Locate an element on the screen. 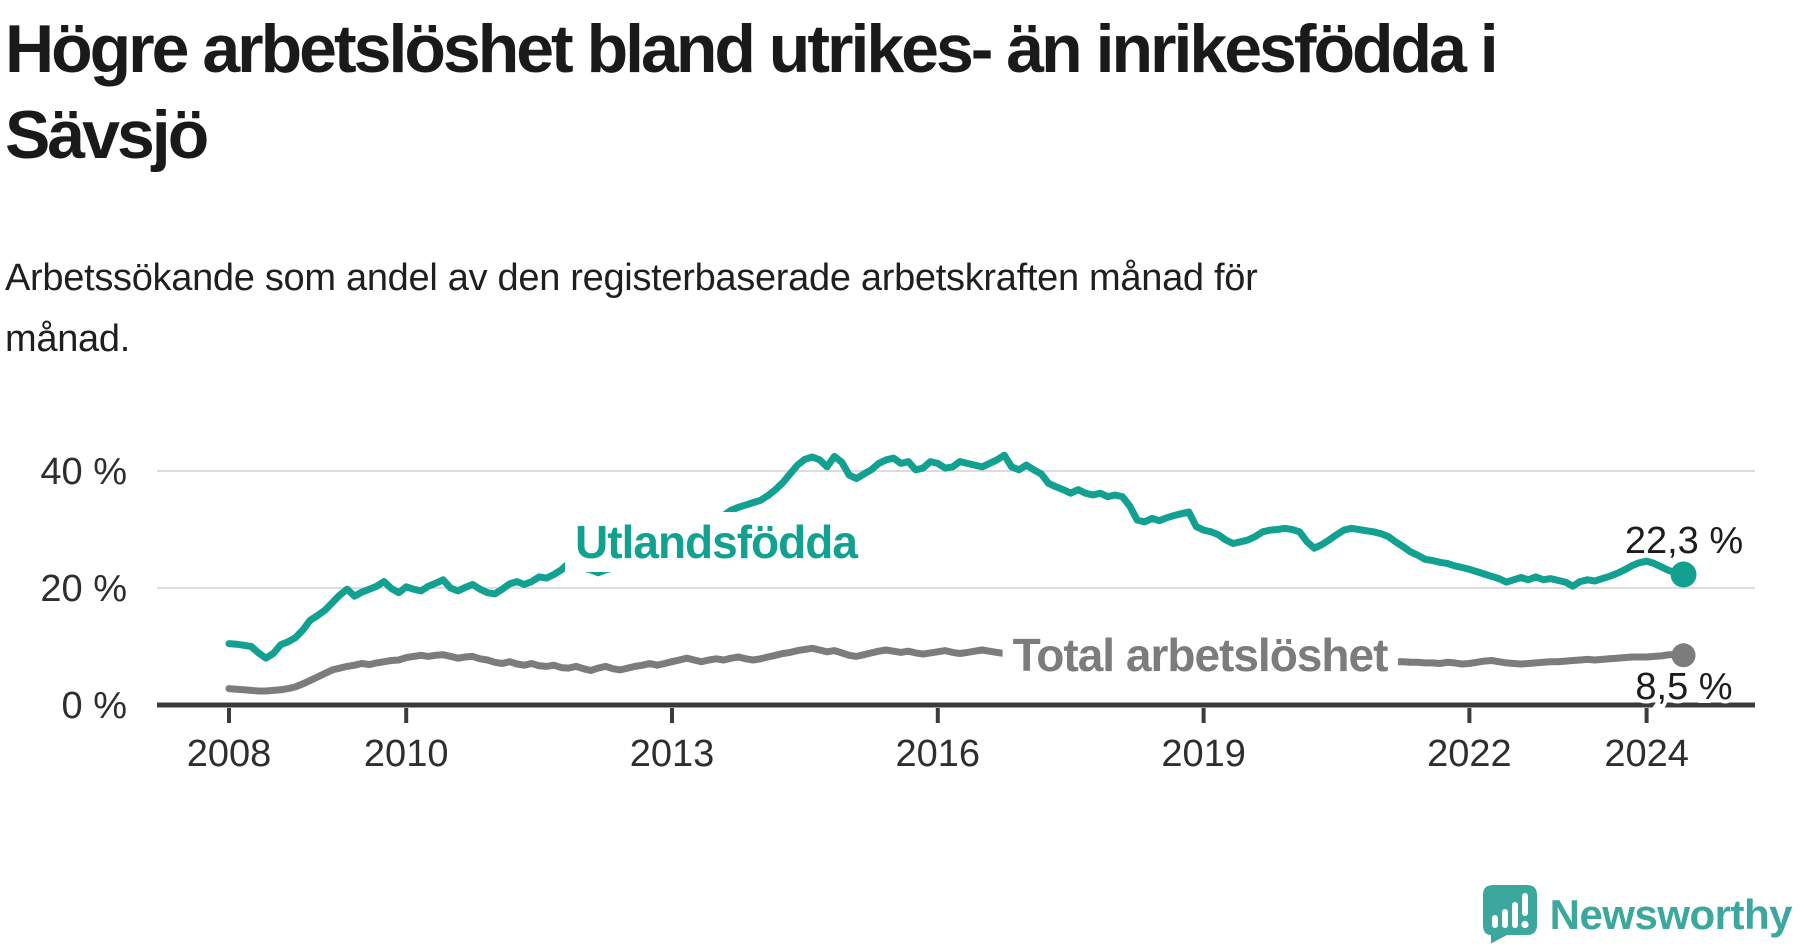 Image resolution: width=1800 pixels, height=948 pixels. series-label-utlandsfodda: Utlandsfödda is located at coordinates (716, 542).